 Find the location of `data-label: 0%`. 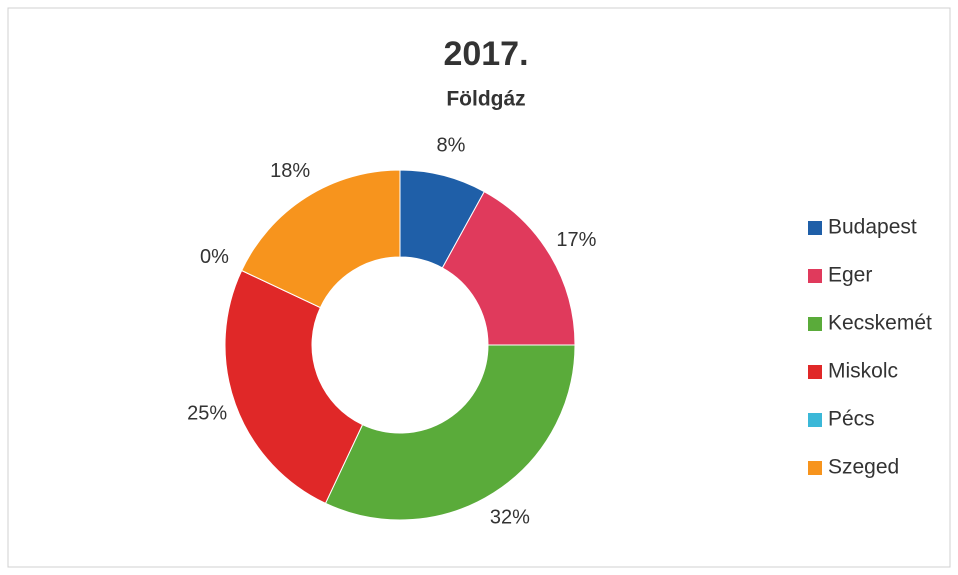

data-label: 0% is located at coordinates (214, 257).